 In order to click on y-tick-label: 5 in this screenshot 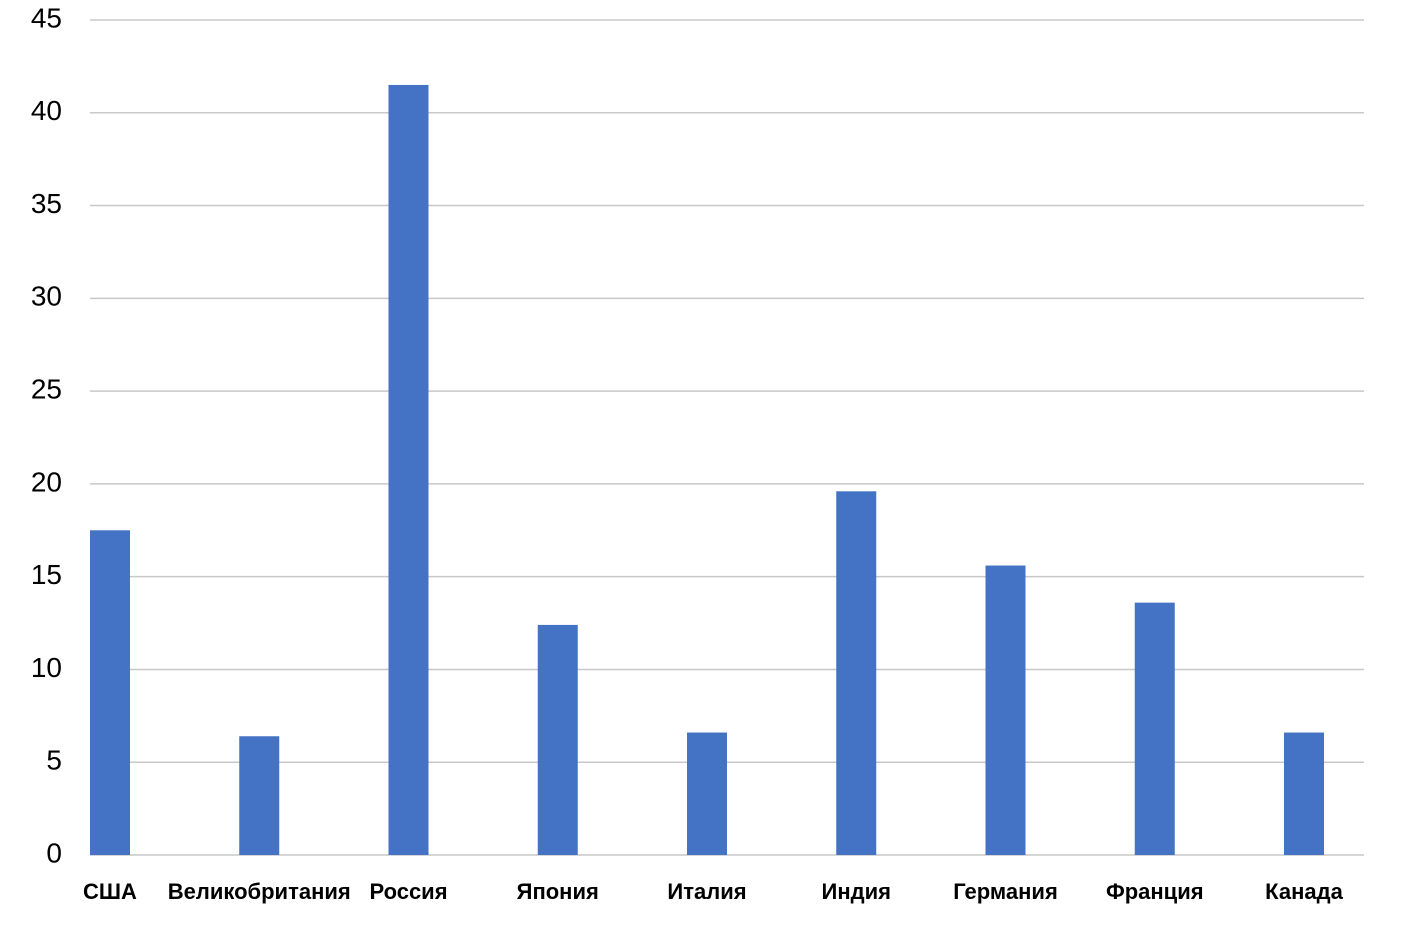, I will do `click(54, 760)`.